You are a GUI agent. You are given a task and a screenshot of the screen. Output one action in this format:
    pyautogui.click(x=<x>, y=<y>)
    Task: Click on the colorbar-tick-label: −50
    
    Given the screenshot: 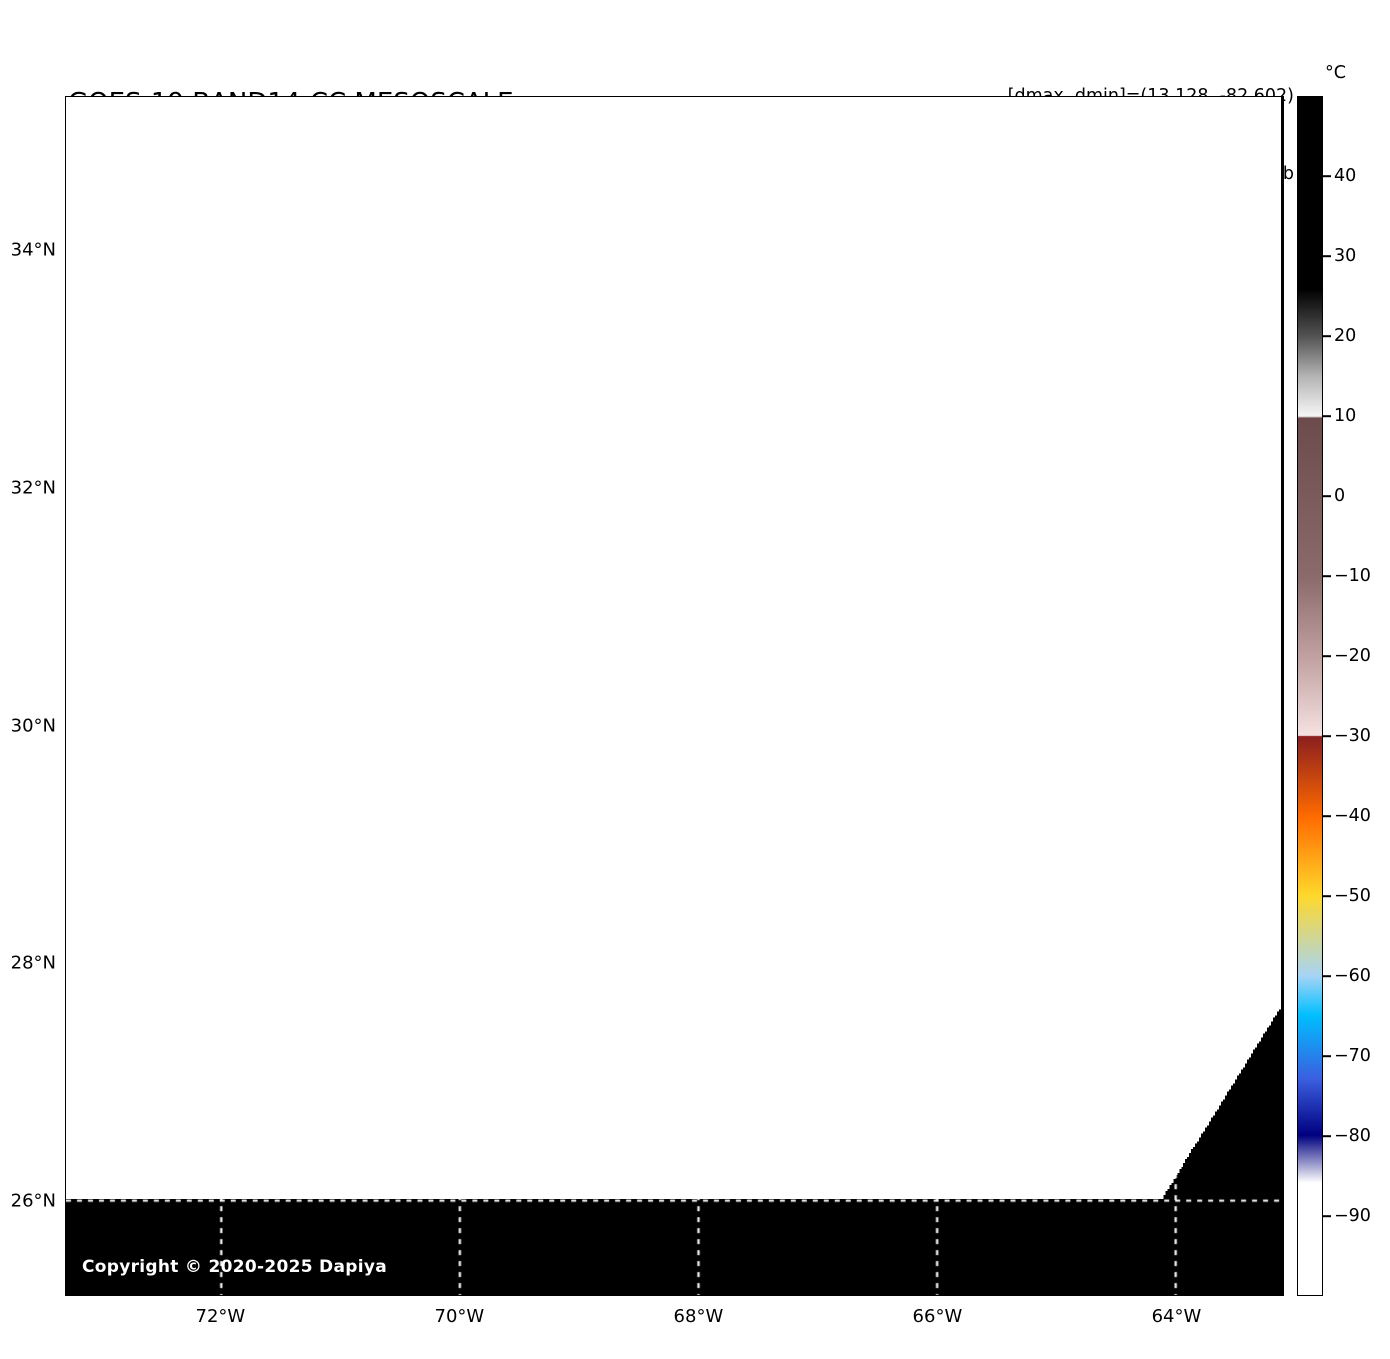 What is the action you would take?
    pyautogui.click(x=1352, y=896)
    